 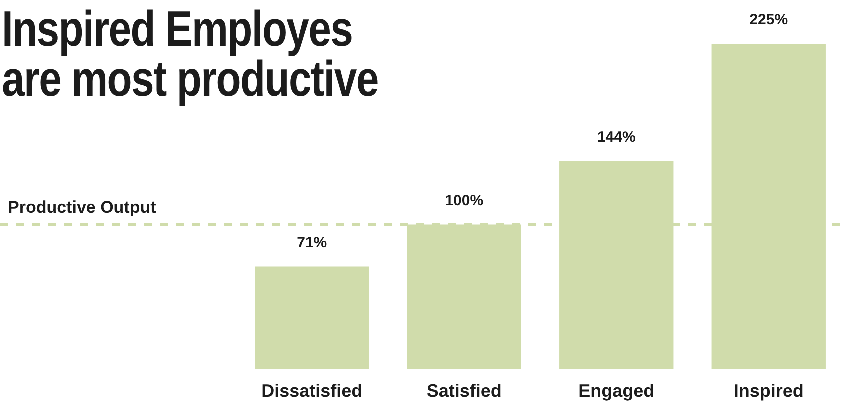 I want to click on bar, so click(x=312, y=318).